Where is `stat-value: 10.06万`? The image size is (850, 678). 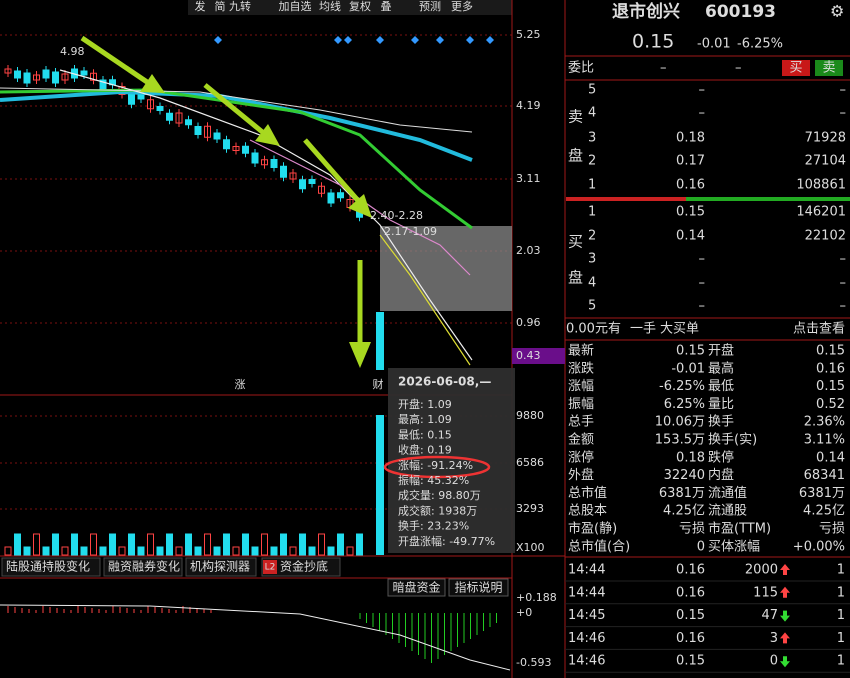 stat-value: 10.06万 is located at coordinates (680, 422).